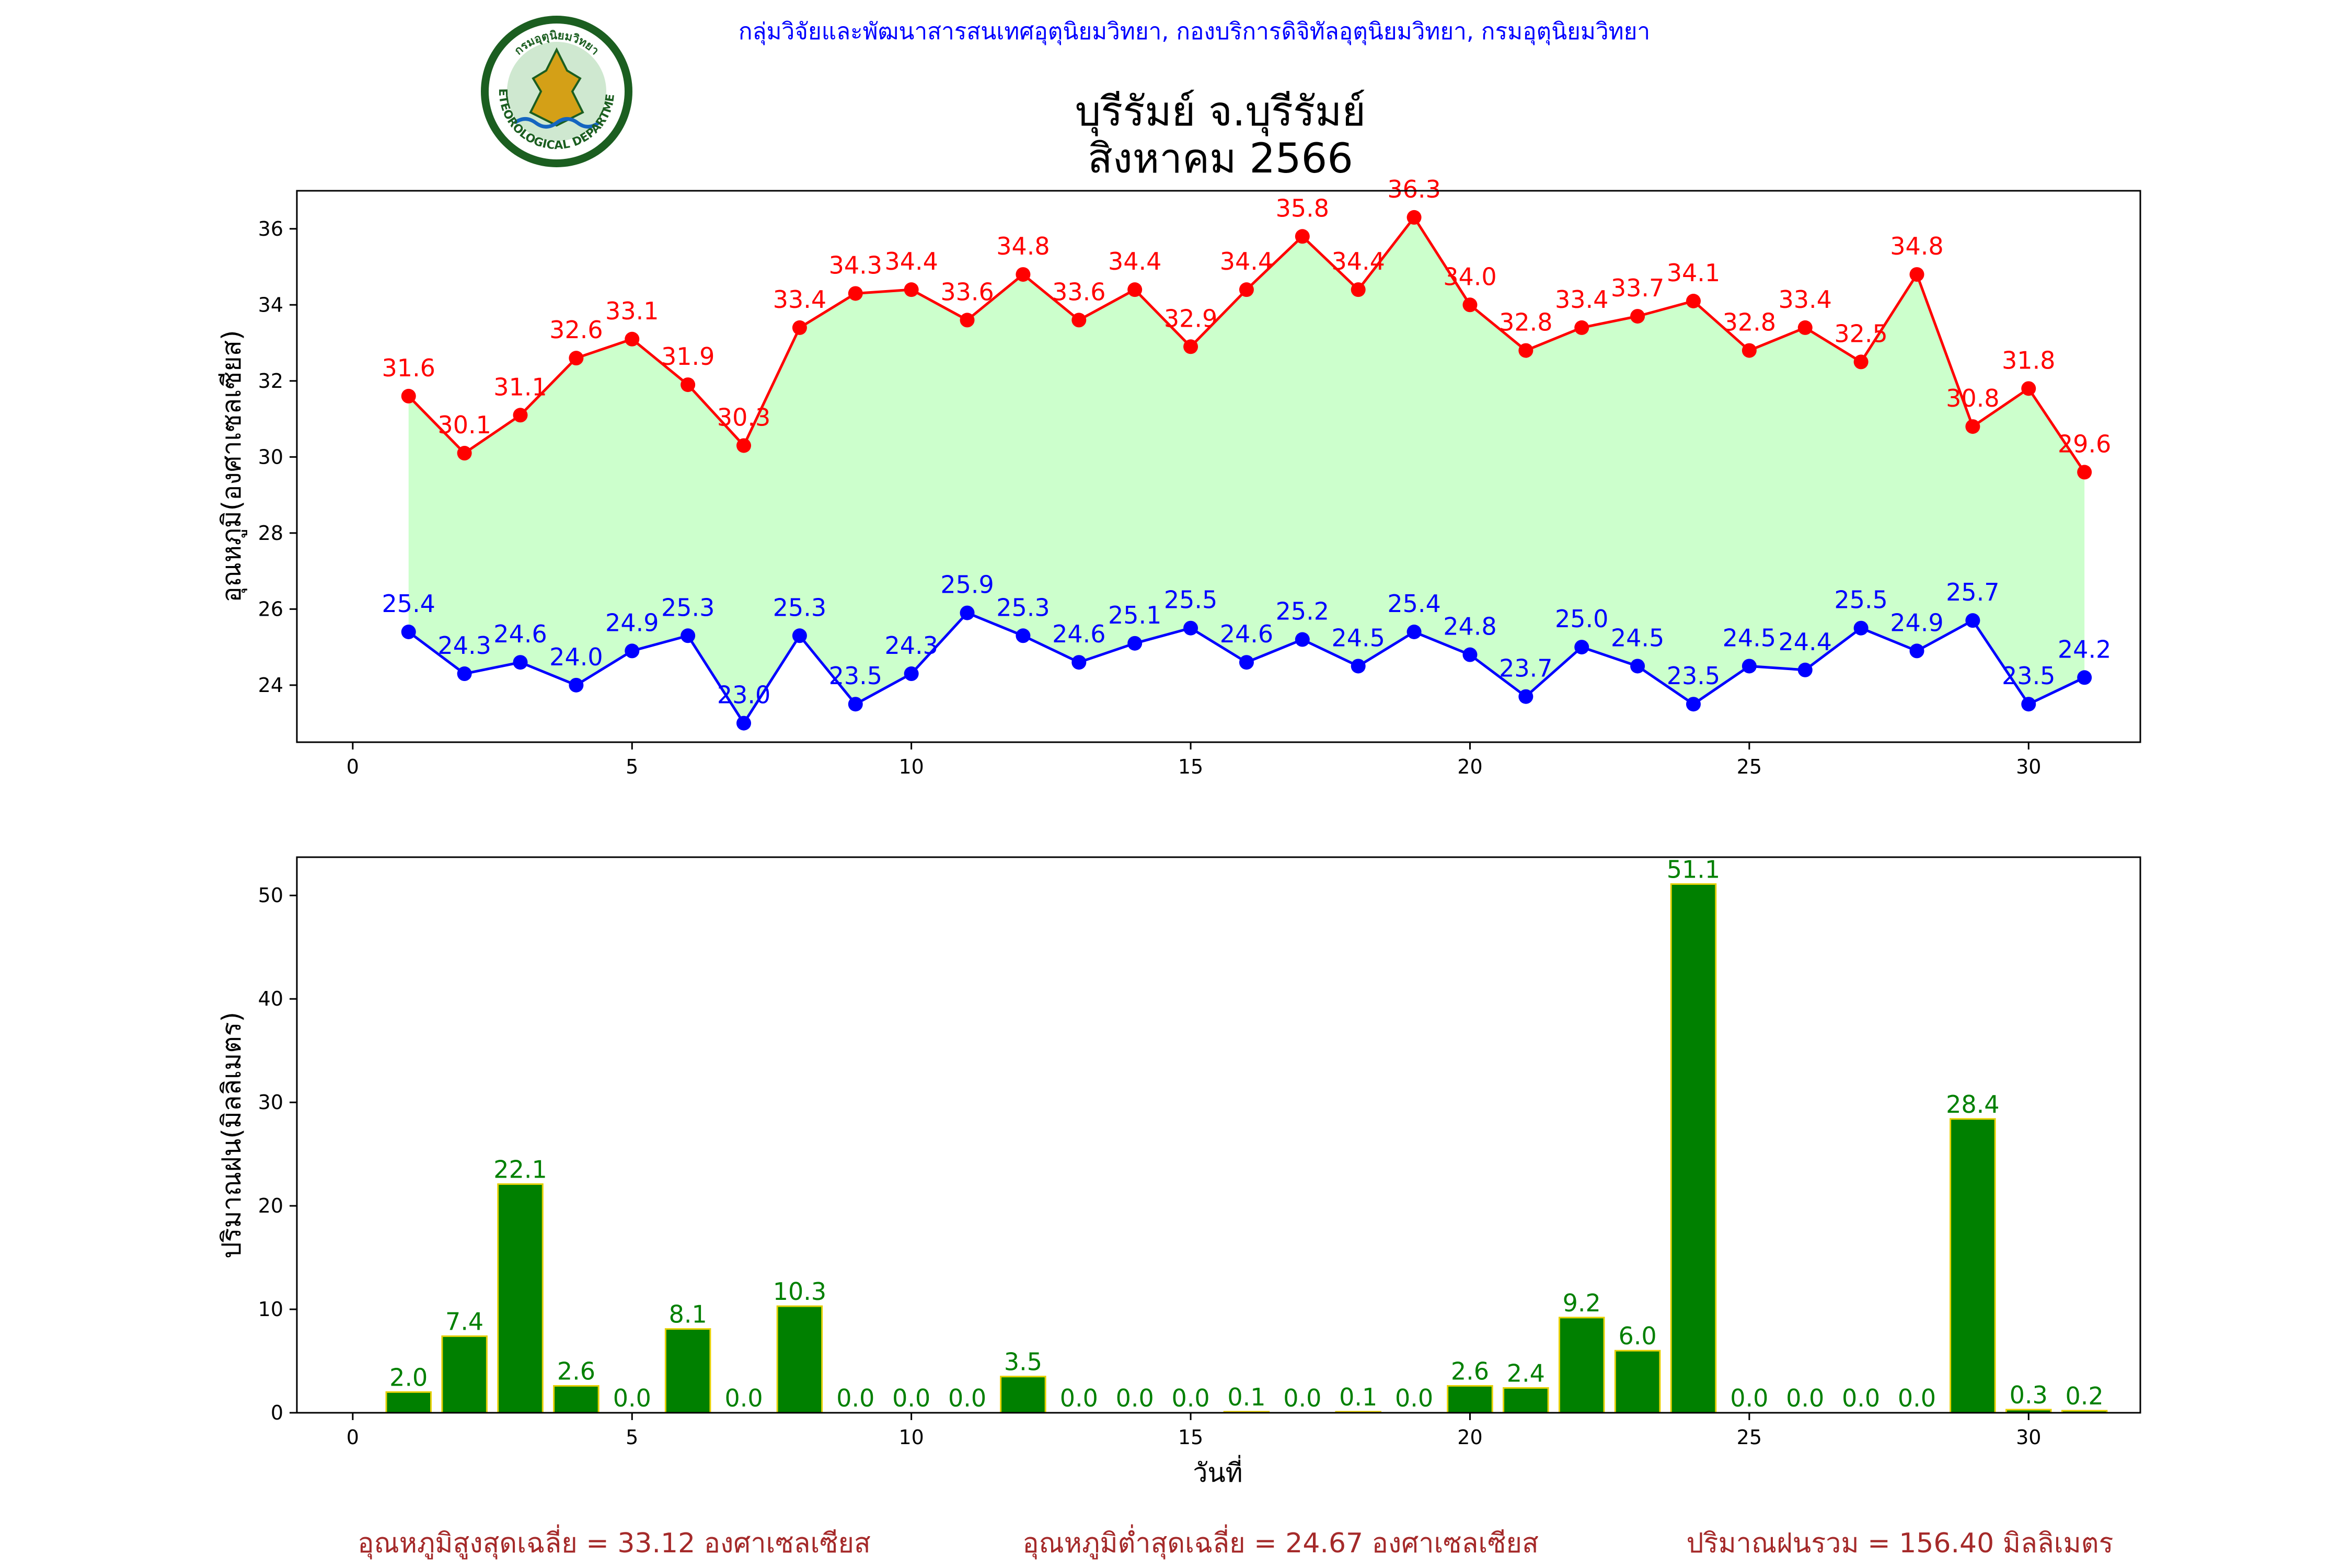 This screenshot has width=2352, height=1568. Describe the element at coordinates (687, 356) in the screenshot. I see `temperature-max-label: 31.9` at that location.